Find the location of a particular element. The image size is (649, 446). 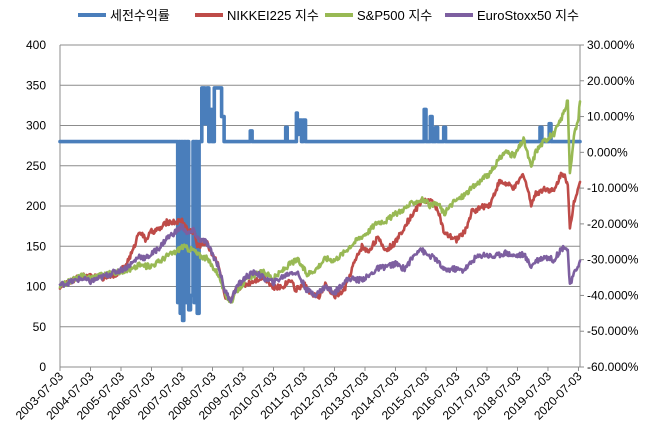

legend: 세전수익률 NIKKEI225 지수 S&P500 지수 EuroStoxx50 지수 is located at coordinates (328, 15).